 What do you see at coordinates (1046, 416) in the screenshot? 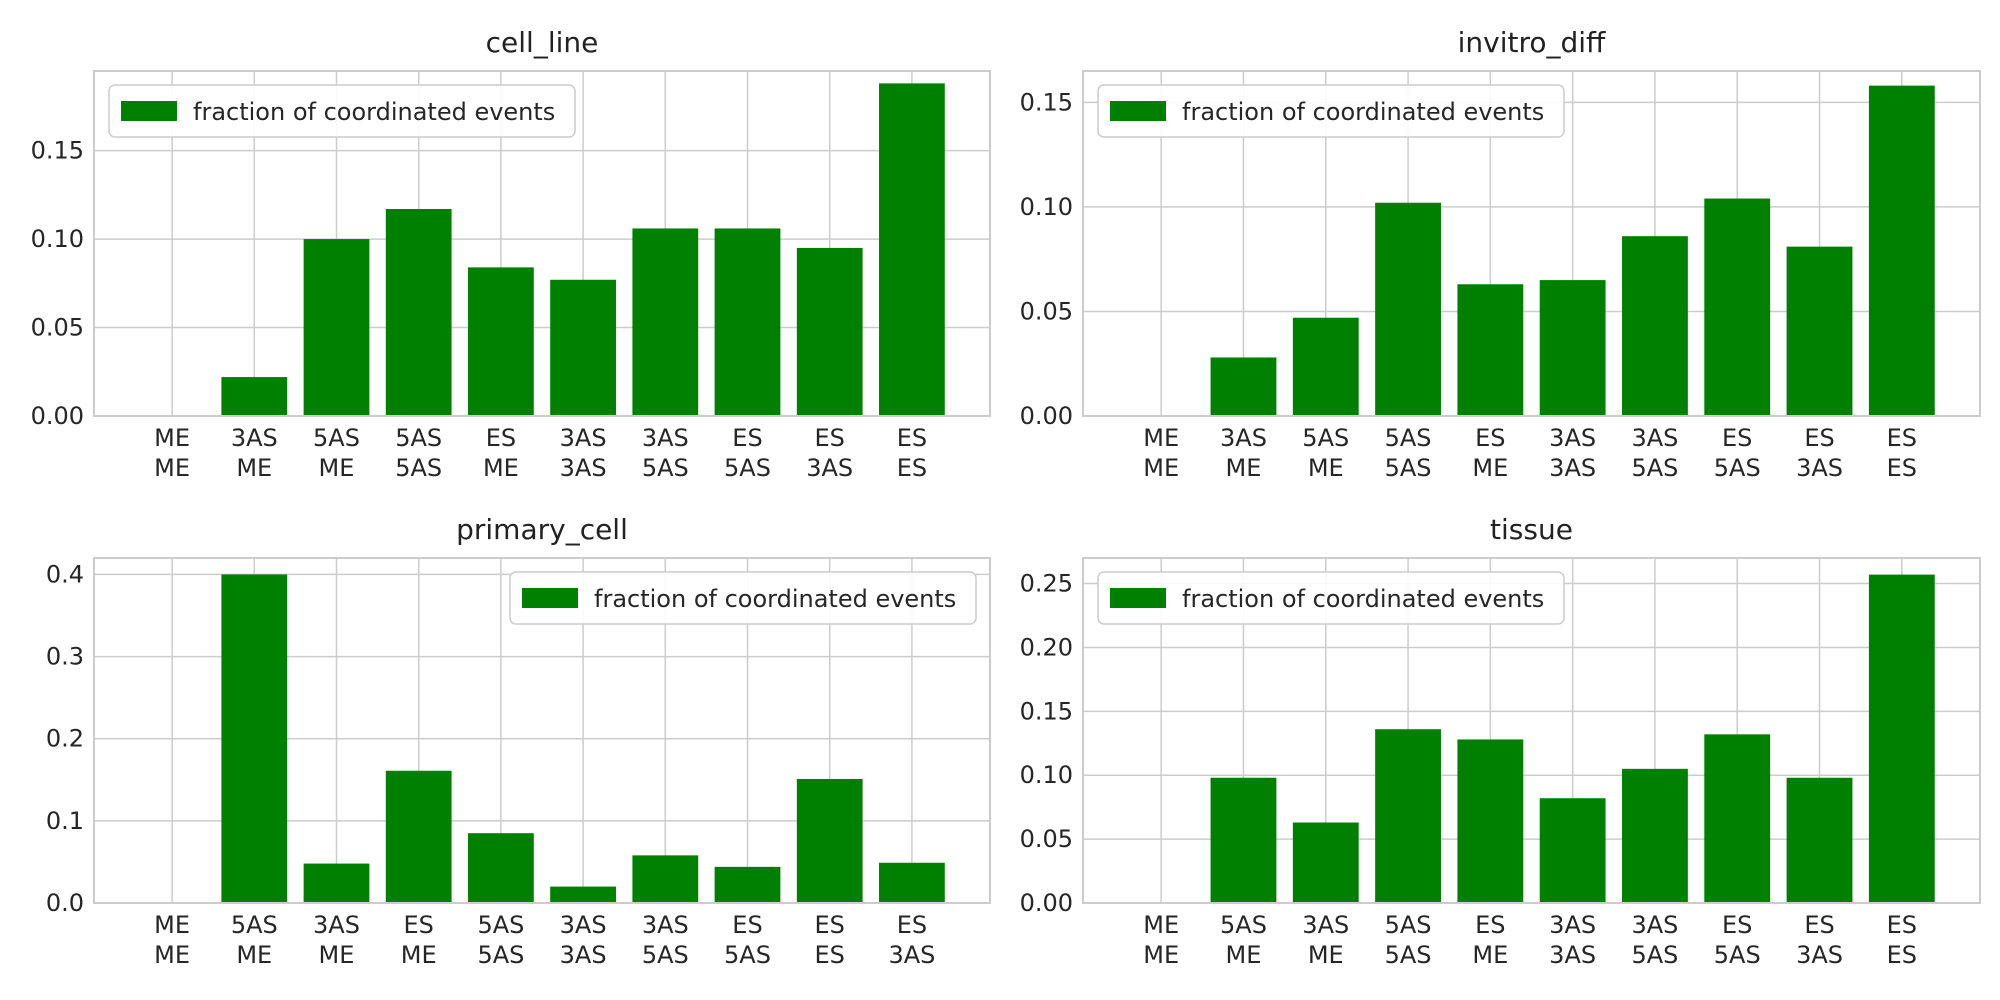
I see `y-tick-label: 0.00` at bounding box center [1046, 416].